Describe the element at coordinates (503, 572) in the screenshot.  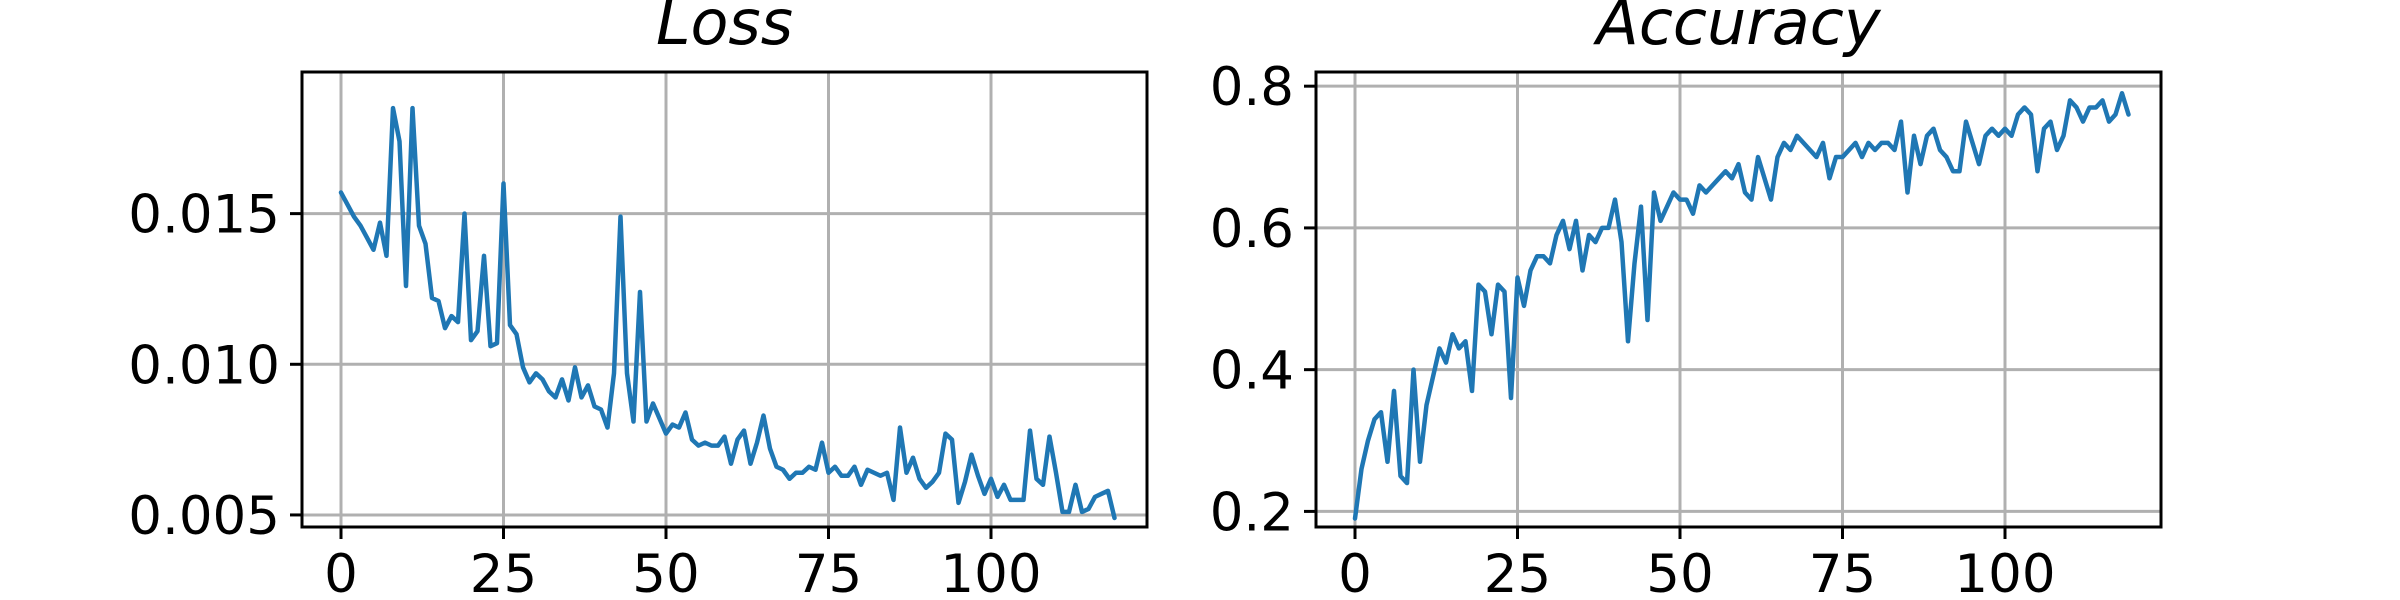
I see `loss-x-tick-label: 25` at that location.